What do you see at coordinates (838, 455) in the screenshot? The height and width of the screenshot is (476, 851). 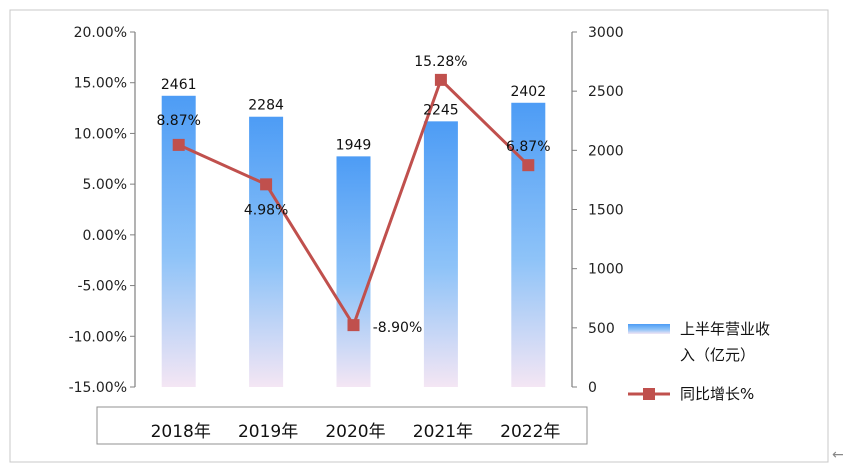 I see `corner-arrow: ←` at bounding box center [838, 455].